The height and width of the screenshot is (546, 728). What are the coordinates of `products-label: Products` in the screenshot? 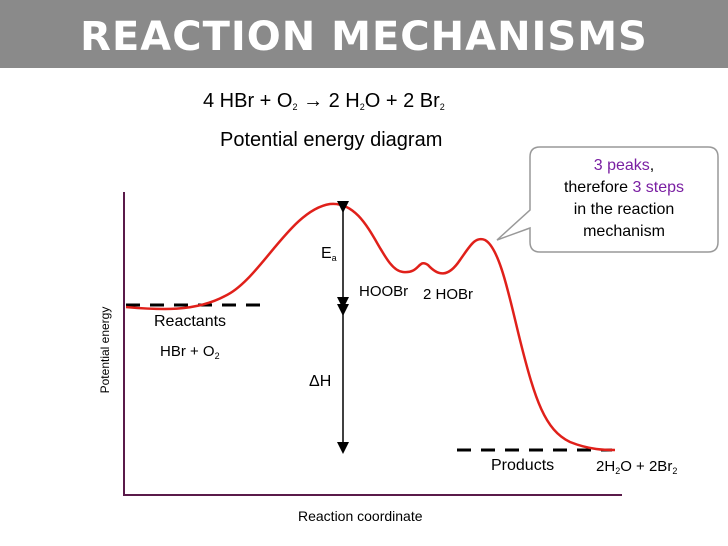 It's located at (523, 465).